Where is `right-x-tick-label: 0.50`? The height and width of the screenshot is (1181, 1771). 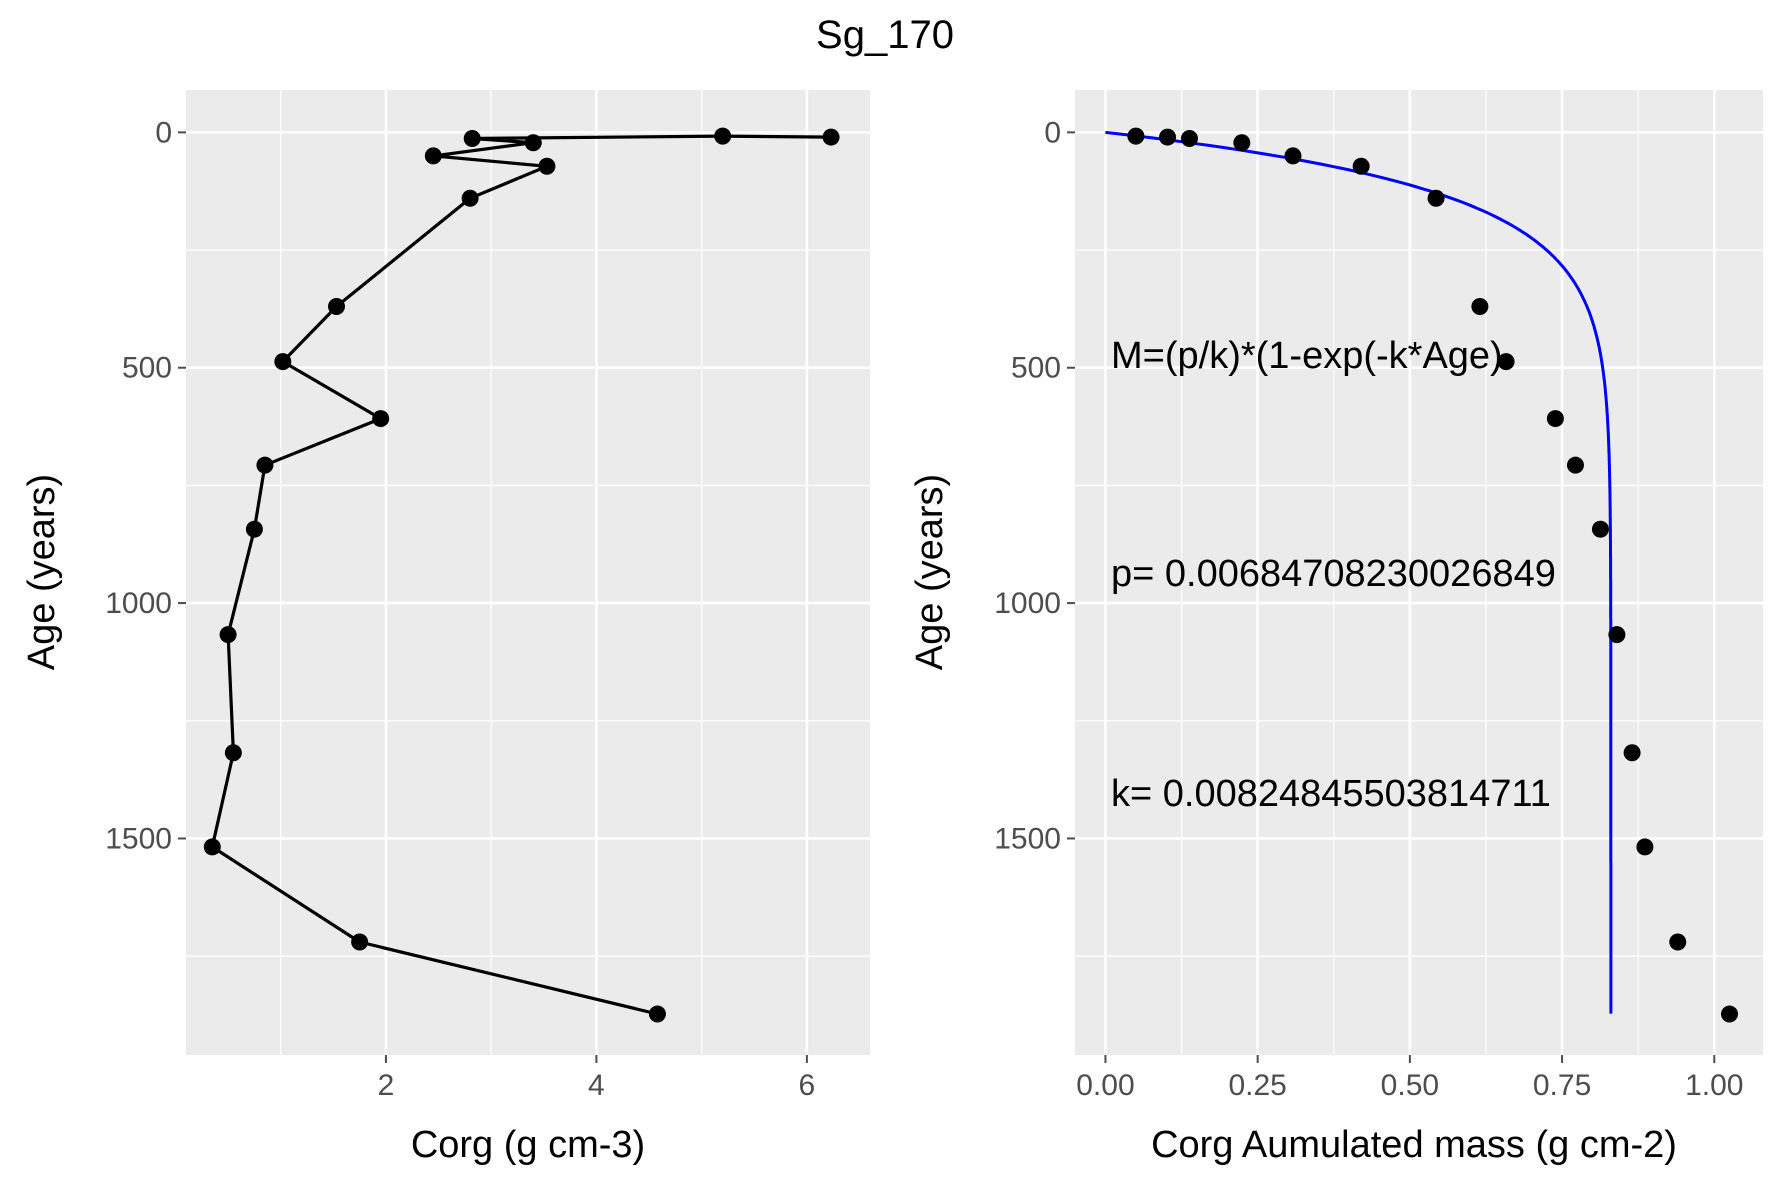 right-x-tick-label: 0.50 is located at coordinates (1410, 1085).